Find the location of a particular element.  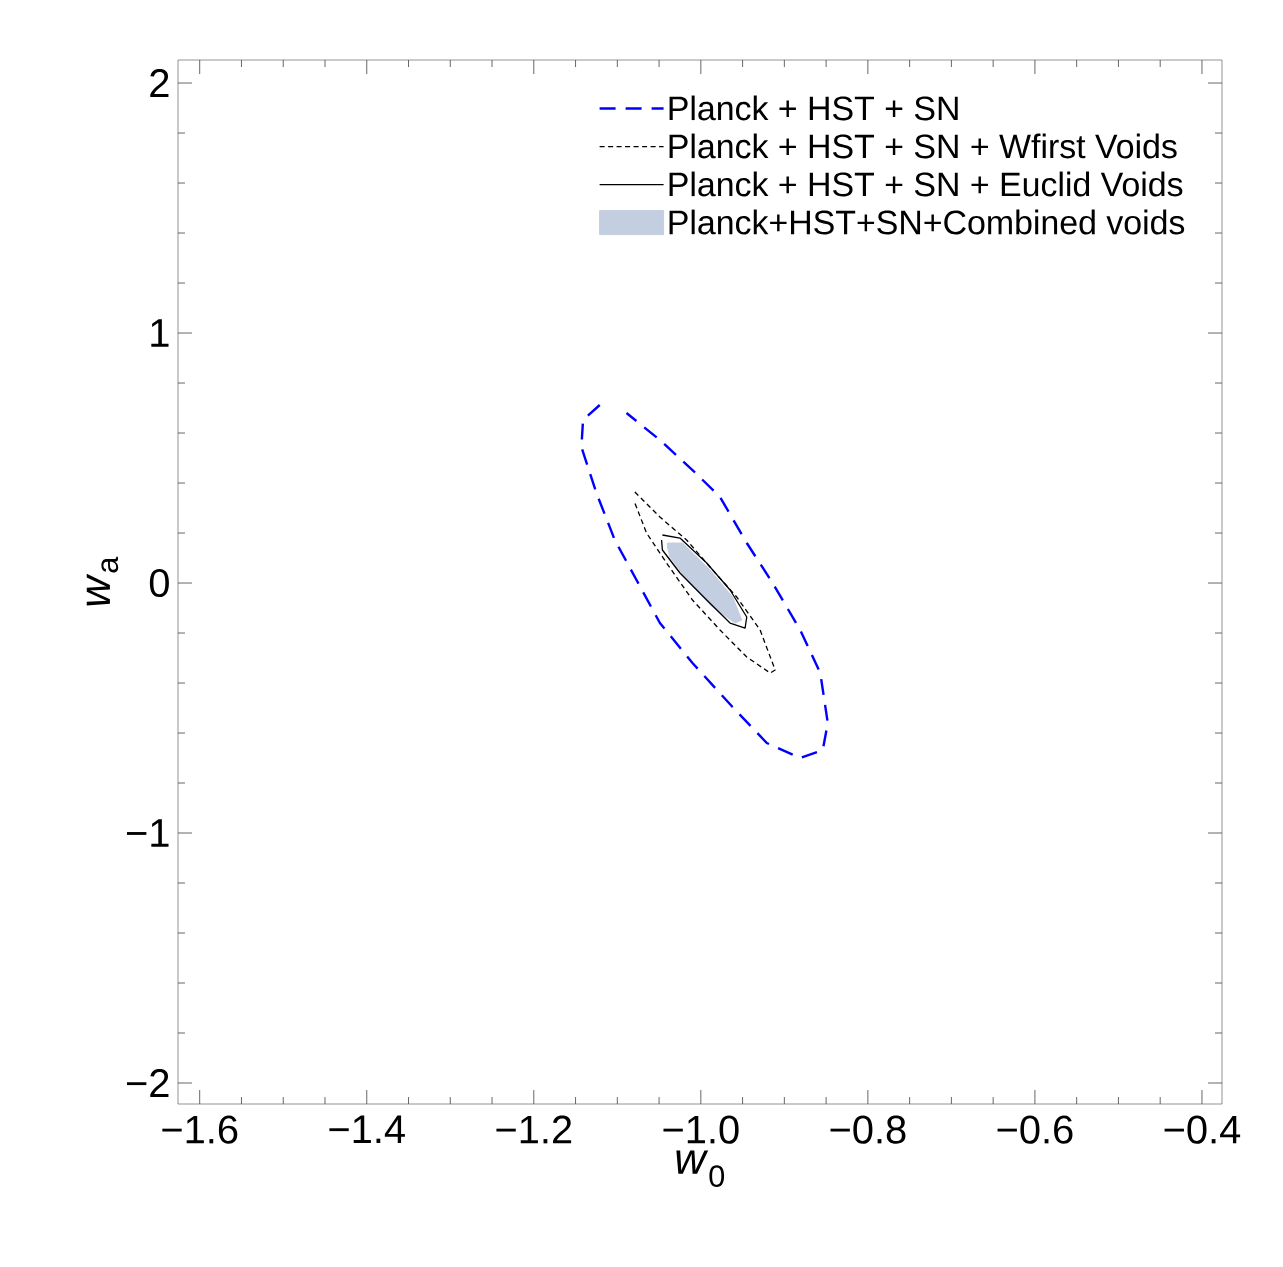

x-tick-label: −1.6 is located at coordinates (200, 1129).